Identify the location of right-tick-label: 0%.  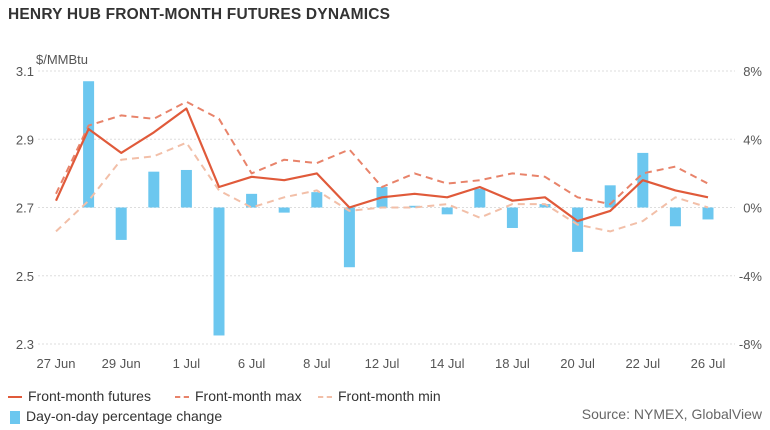
(752, 208).